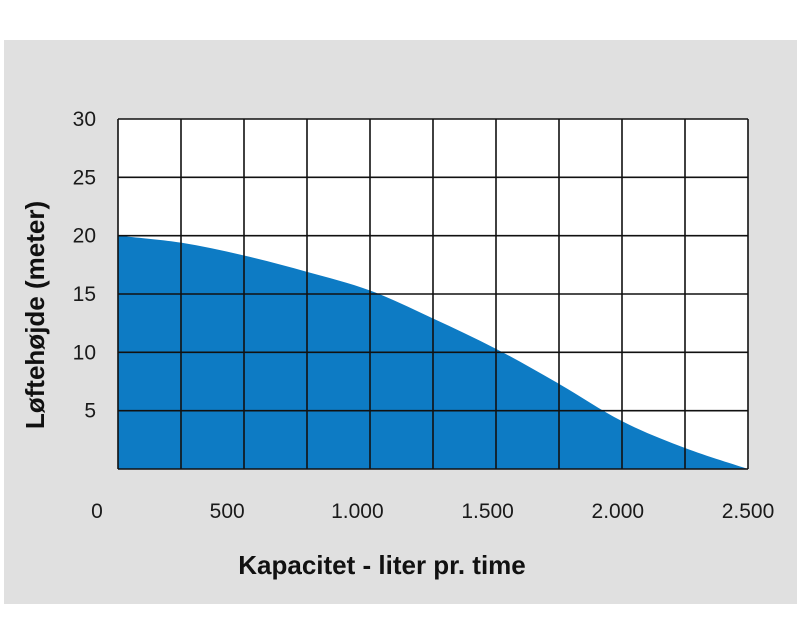 The image size is (800, 640). I want to click on y-tick-label: 15, so click(84, 294).